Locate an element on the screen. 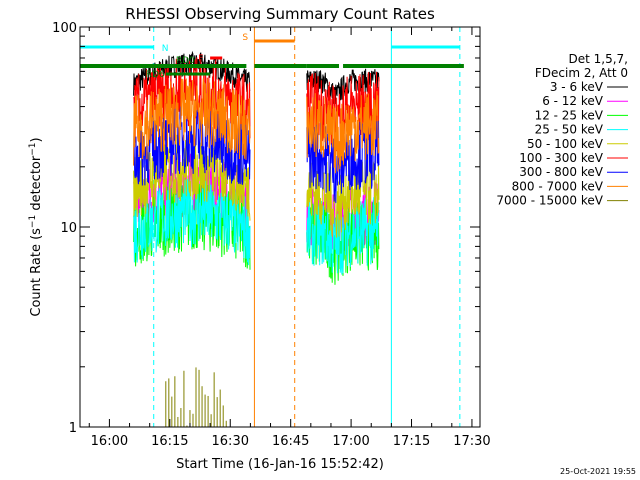  y-axis-label-end: ) is located at coordinates (36, 139).